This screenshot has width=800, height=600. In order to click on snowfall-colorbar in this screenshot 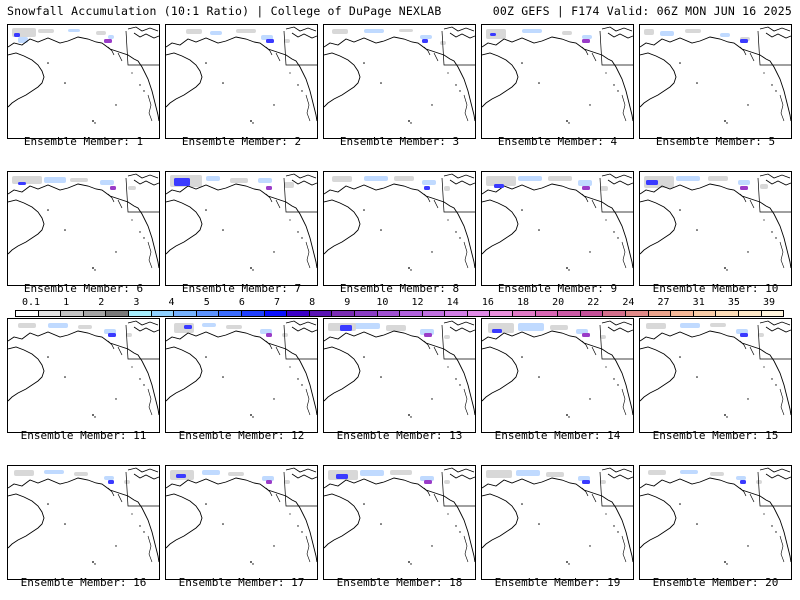, I will do `click(399, 313)`.